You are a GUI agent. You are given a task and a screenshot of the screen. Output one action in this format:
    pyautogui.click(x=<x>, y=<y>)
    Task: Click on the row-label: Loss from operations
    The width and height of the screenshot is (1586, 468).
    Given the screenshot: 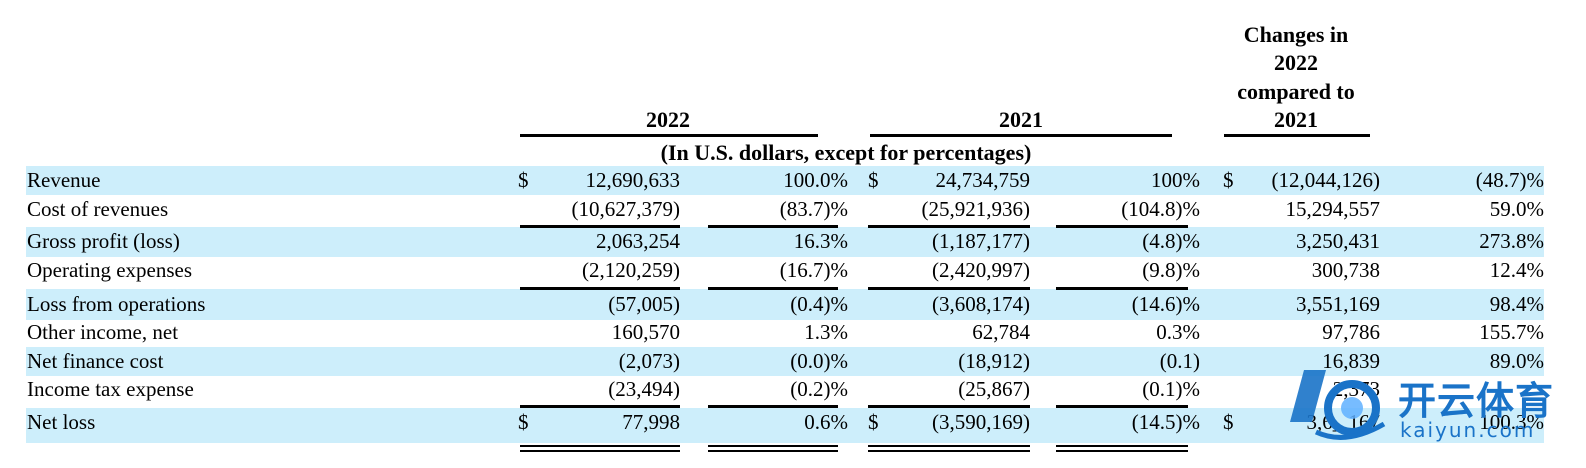 What is the action you would take?
    pyautogui.click(x=116, y=304)
    